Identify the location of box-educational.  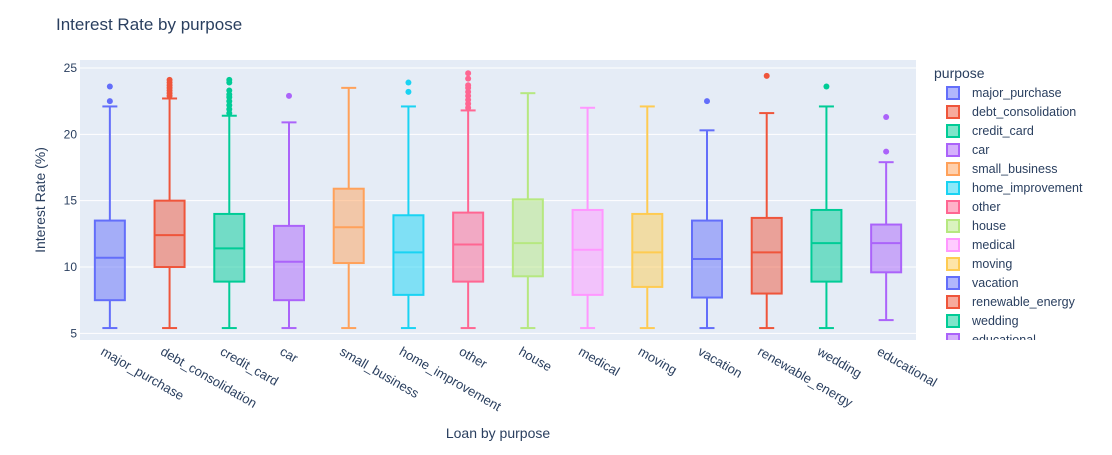
(886, 218).